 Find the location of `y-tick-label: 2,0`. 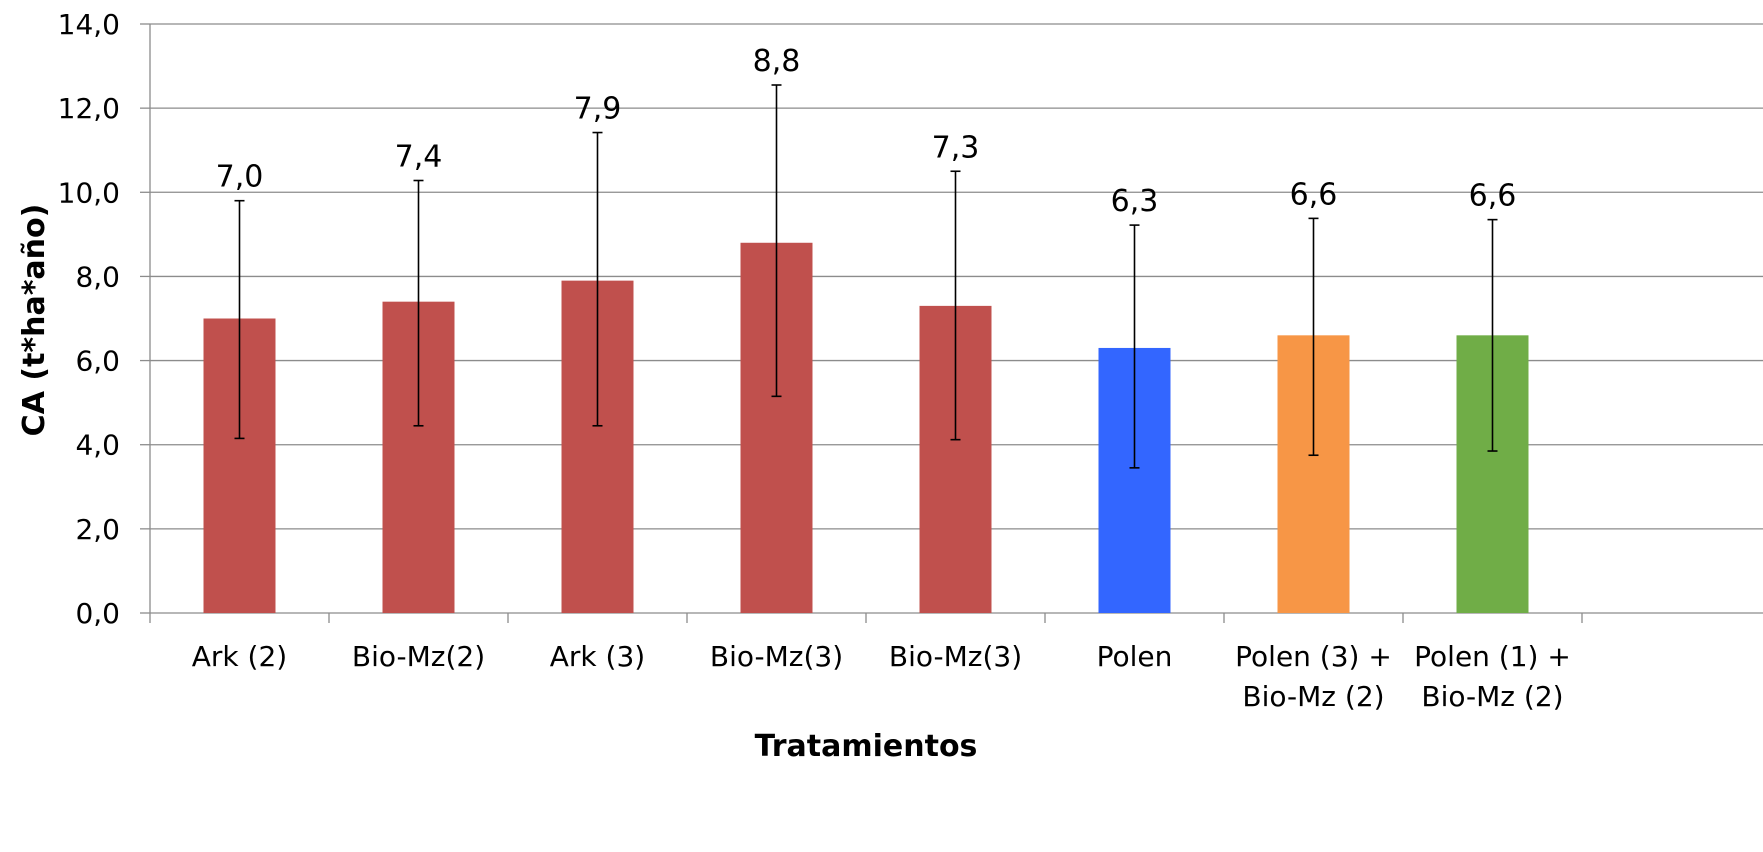

y-tick-label: 2,0 is located at coordinates (97, 529).